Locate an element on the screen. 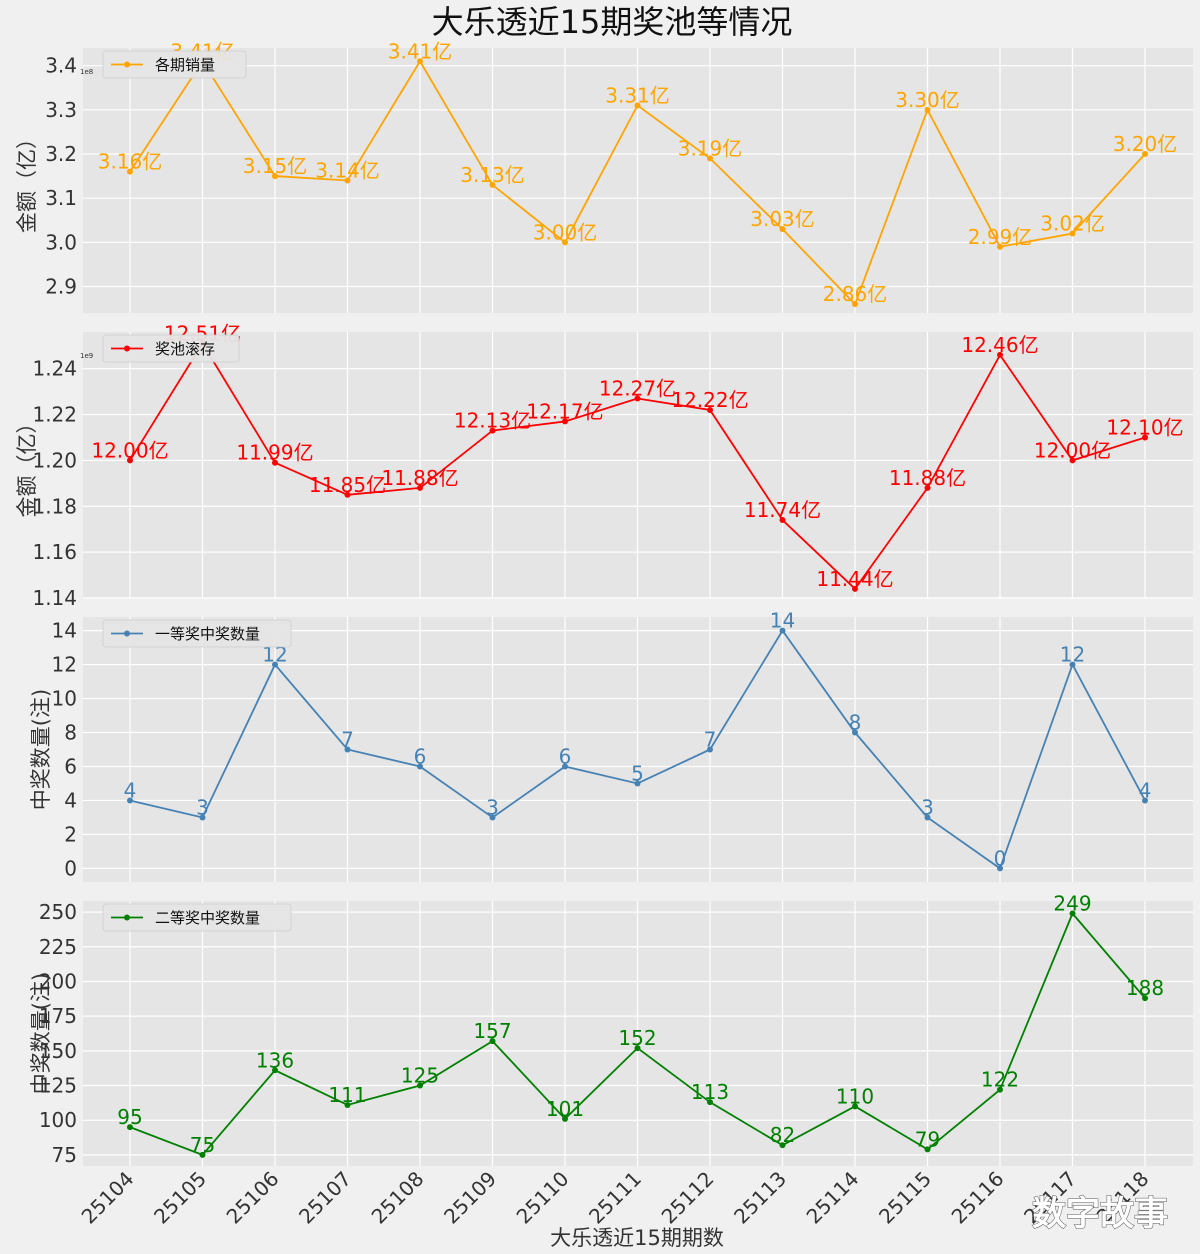 The height and width of the screenshot is (1254, 1200). y-tick-label: 1.22 is located at coordinates (54, 415).